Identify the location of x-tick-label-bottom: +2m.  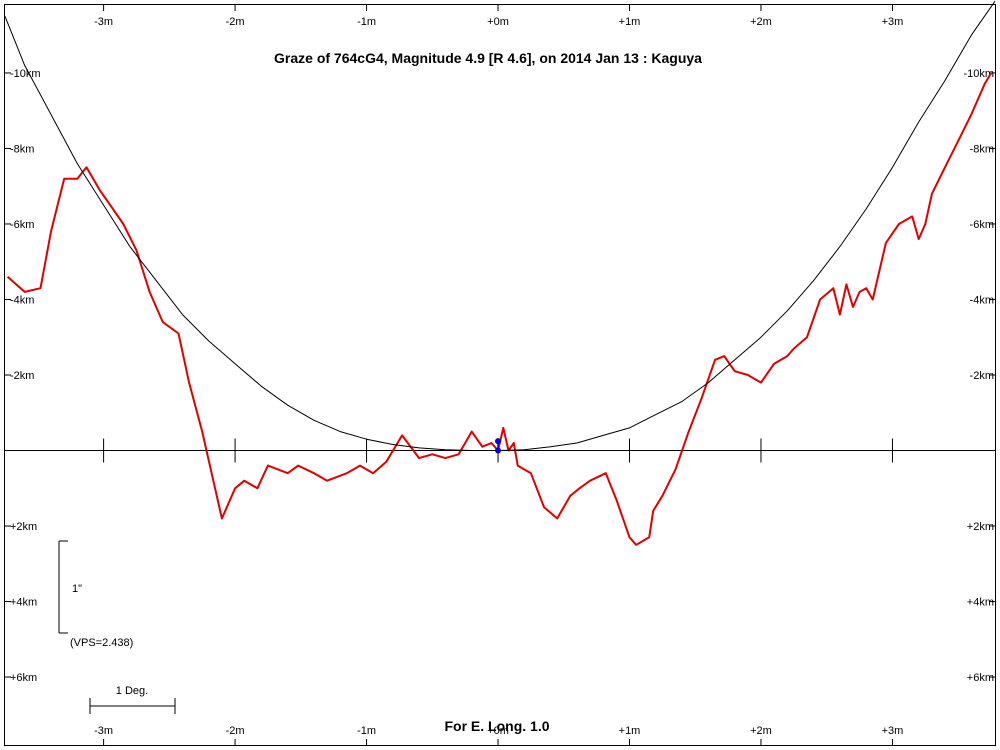
(761, 731).